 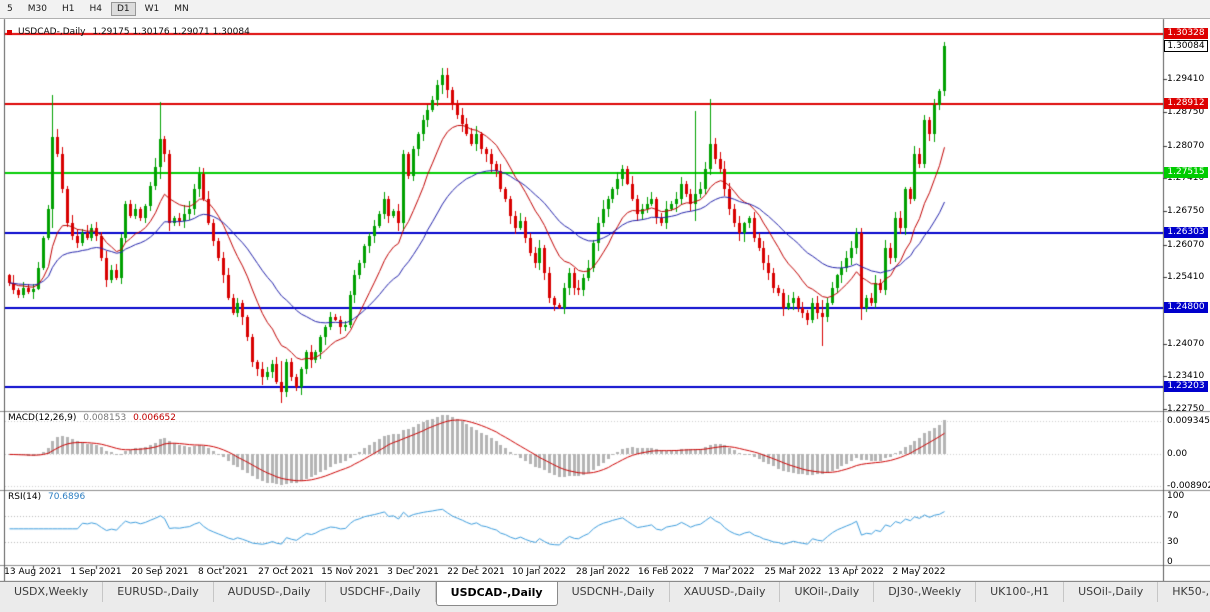 What do you see at coordinates (270, 592) in the screenshot?
I see `symbol-tab-audusd: AUDUSD-,Daily` at bounding box center [270, 592].